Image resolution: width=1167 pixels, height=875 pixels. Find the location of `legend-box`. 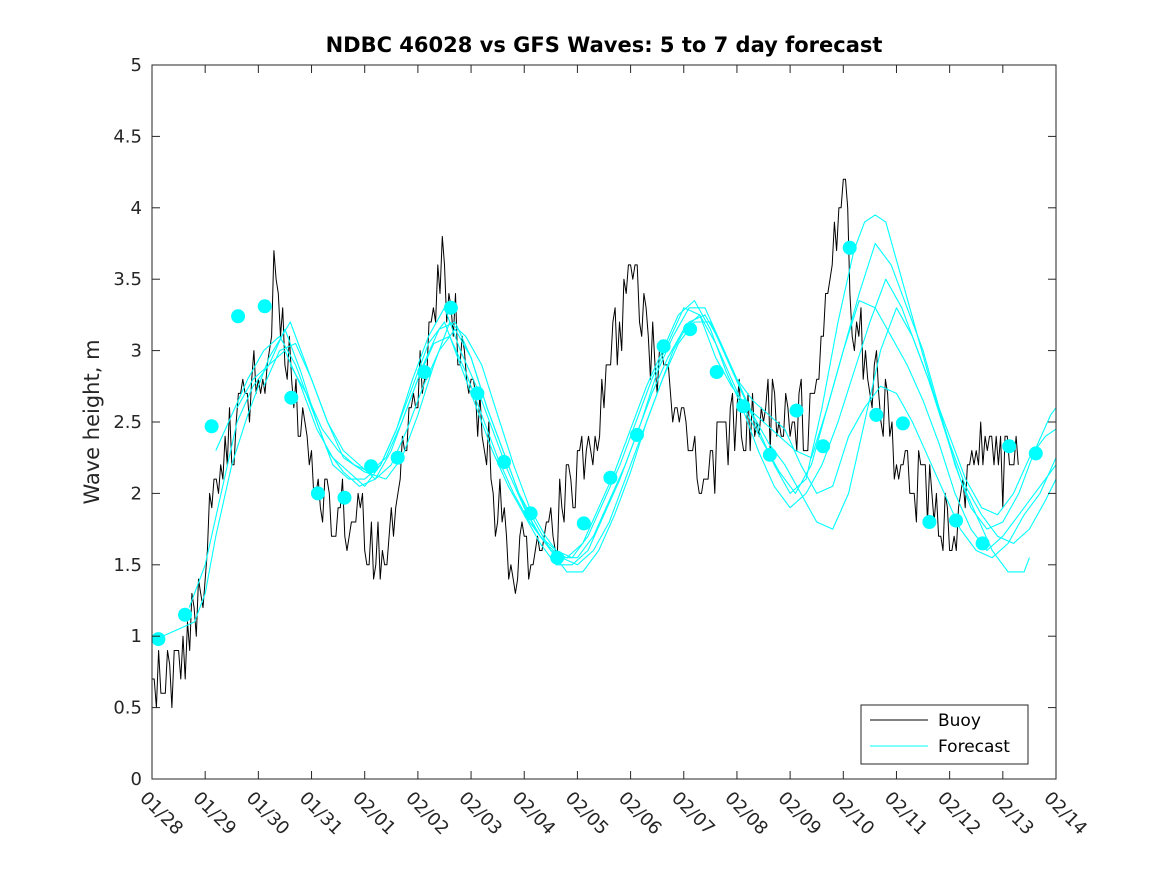

legend-box is located at coordinates (944, 734).